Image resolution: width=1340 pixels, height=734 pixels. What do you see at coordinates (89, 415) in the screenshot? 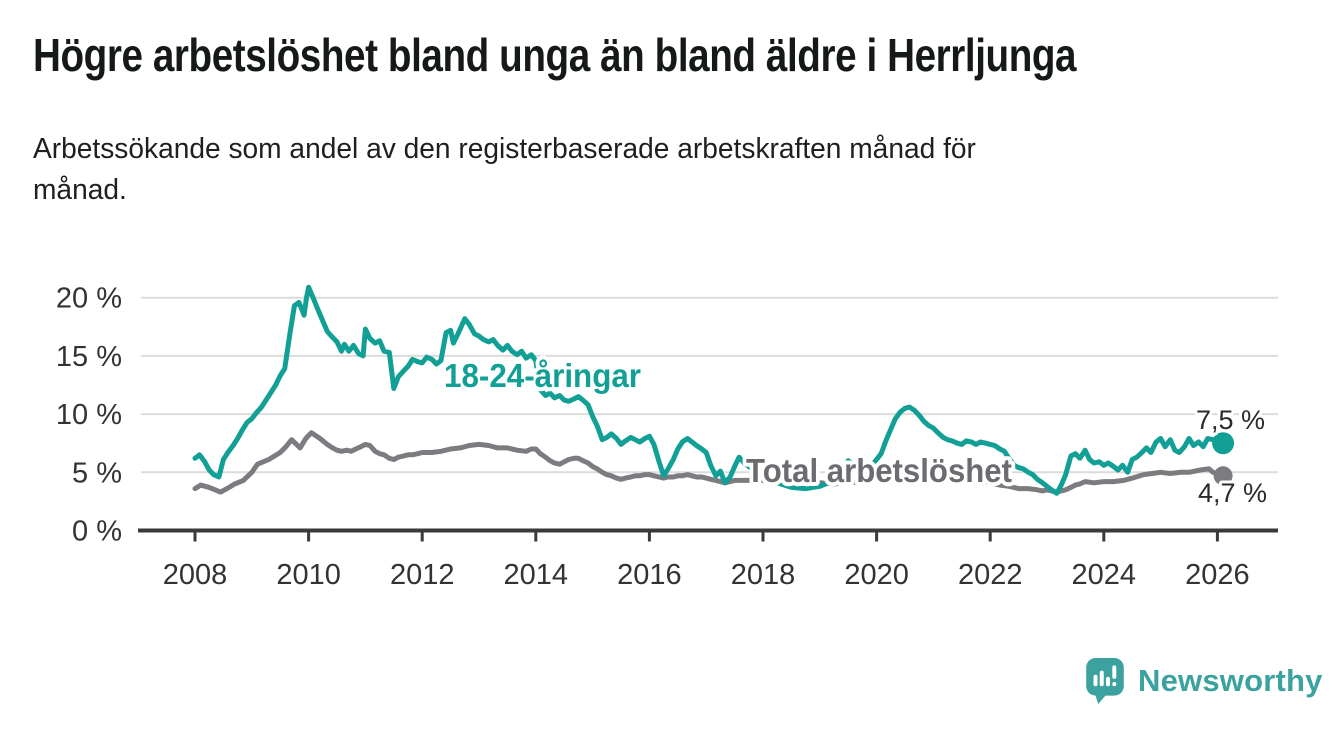
I see `y-axis-tick-label: 10 %` at bounding box center [89, 415].